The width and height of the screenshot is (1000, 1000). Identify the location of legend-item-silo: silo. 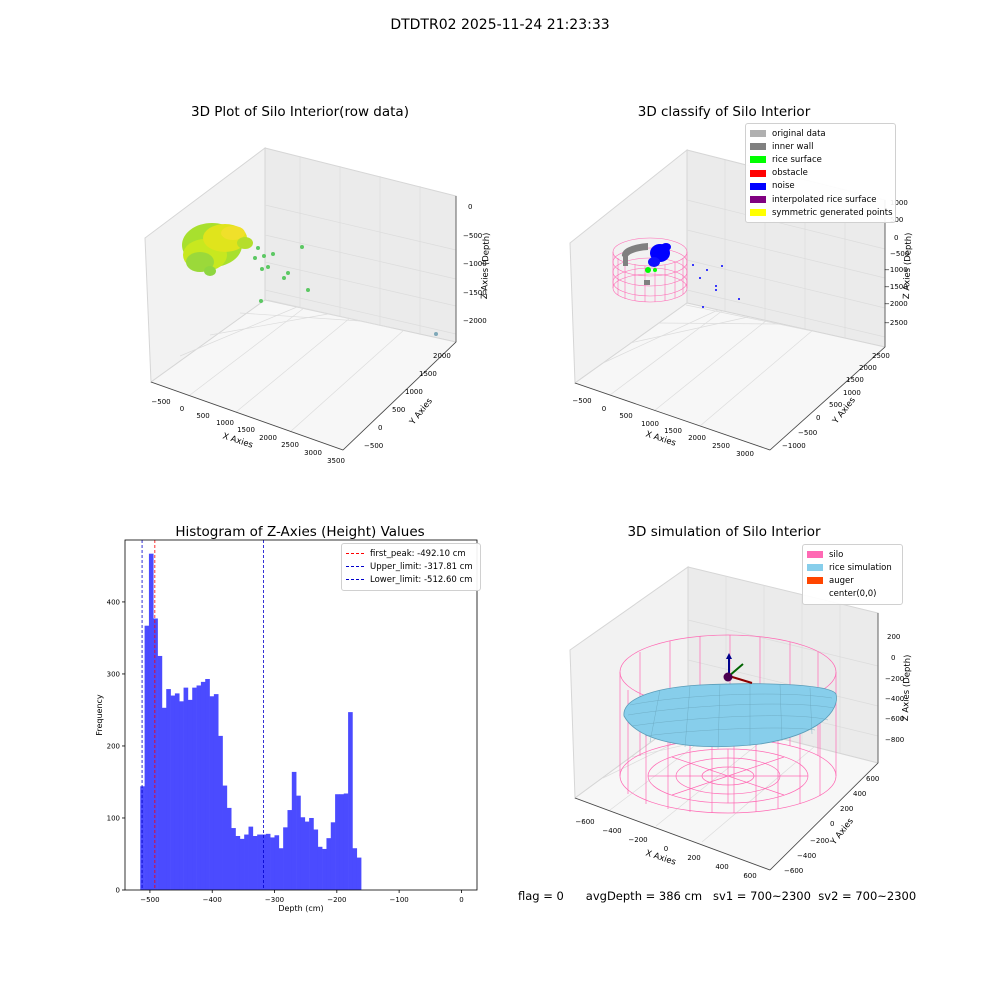
(852, 554).